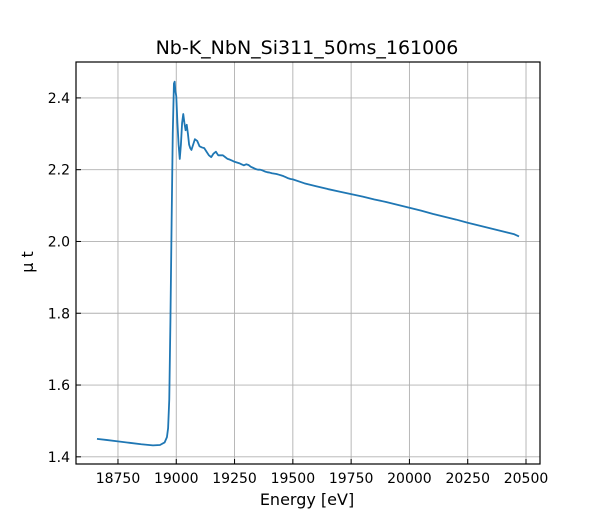  I want to click on x-axis-label: Energy [eV], so click(307, 499).